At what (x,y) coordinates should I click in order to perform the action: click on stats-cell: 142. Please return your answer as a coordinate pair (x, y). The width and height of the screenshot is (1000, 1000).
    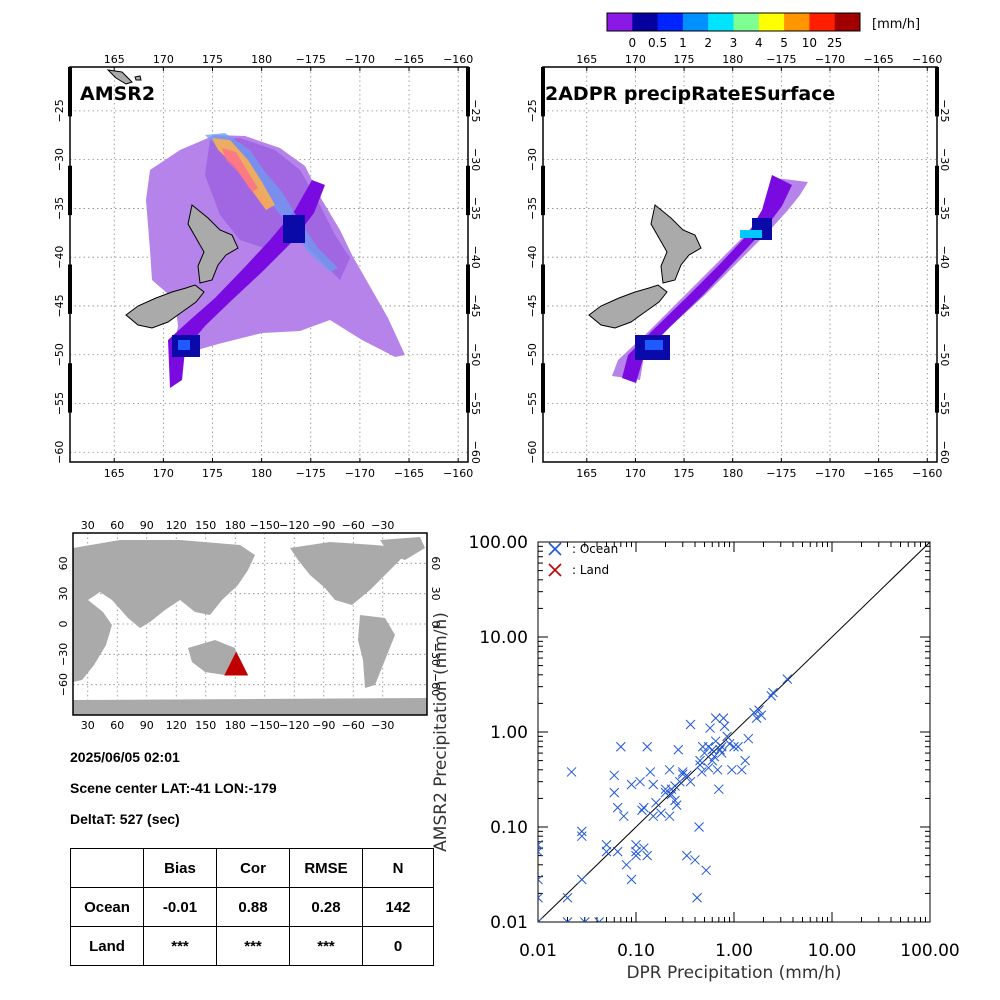
    Looking at the image, I should click on (398, 907).